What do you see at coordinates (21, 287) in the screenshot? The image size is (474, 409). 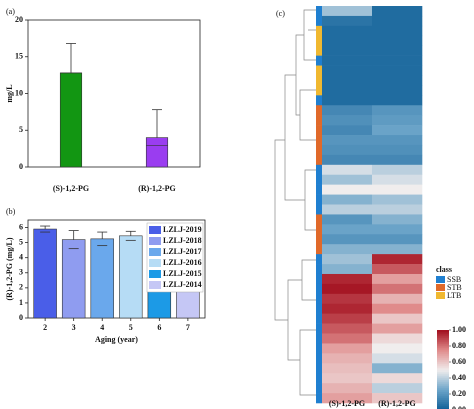 I see `y-tick-label: 2` at bounding box center [21, 287].